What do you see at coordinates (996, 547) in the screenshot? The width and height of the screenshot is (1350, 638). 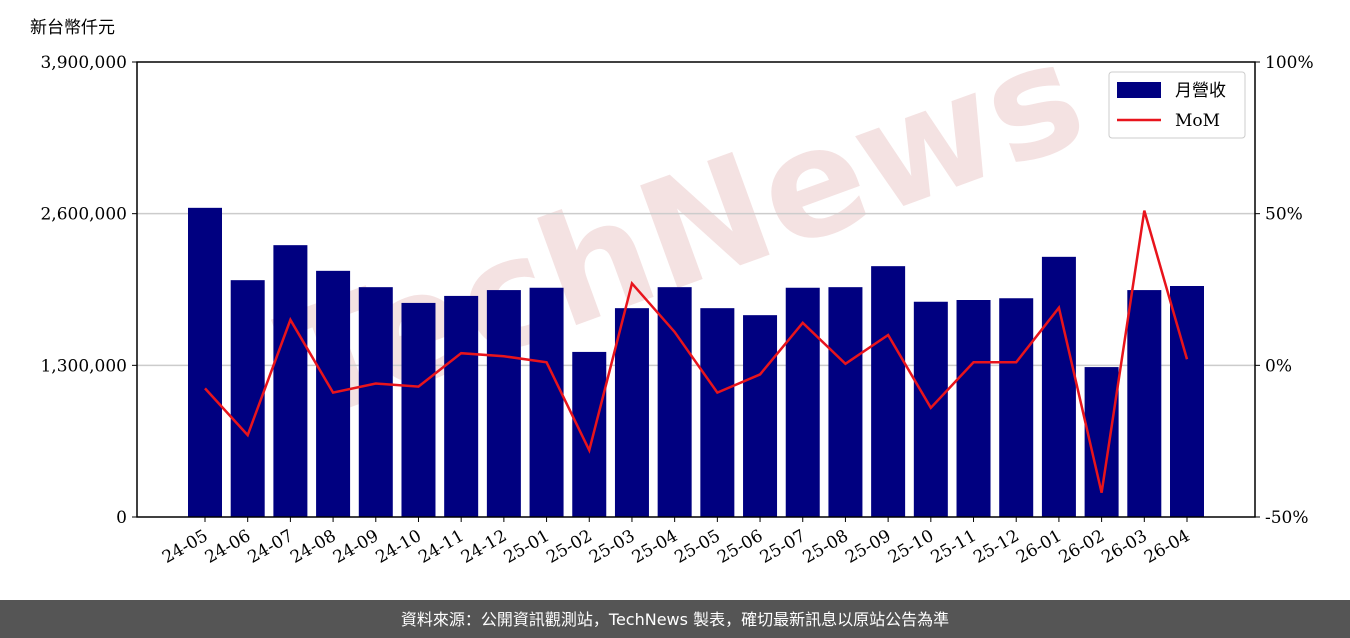 I see `x-tick-label: 25-12` at bounding box center [996, 547].